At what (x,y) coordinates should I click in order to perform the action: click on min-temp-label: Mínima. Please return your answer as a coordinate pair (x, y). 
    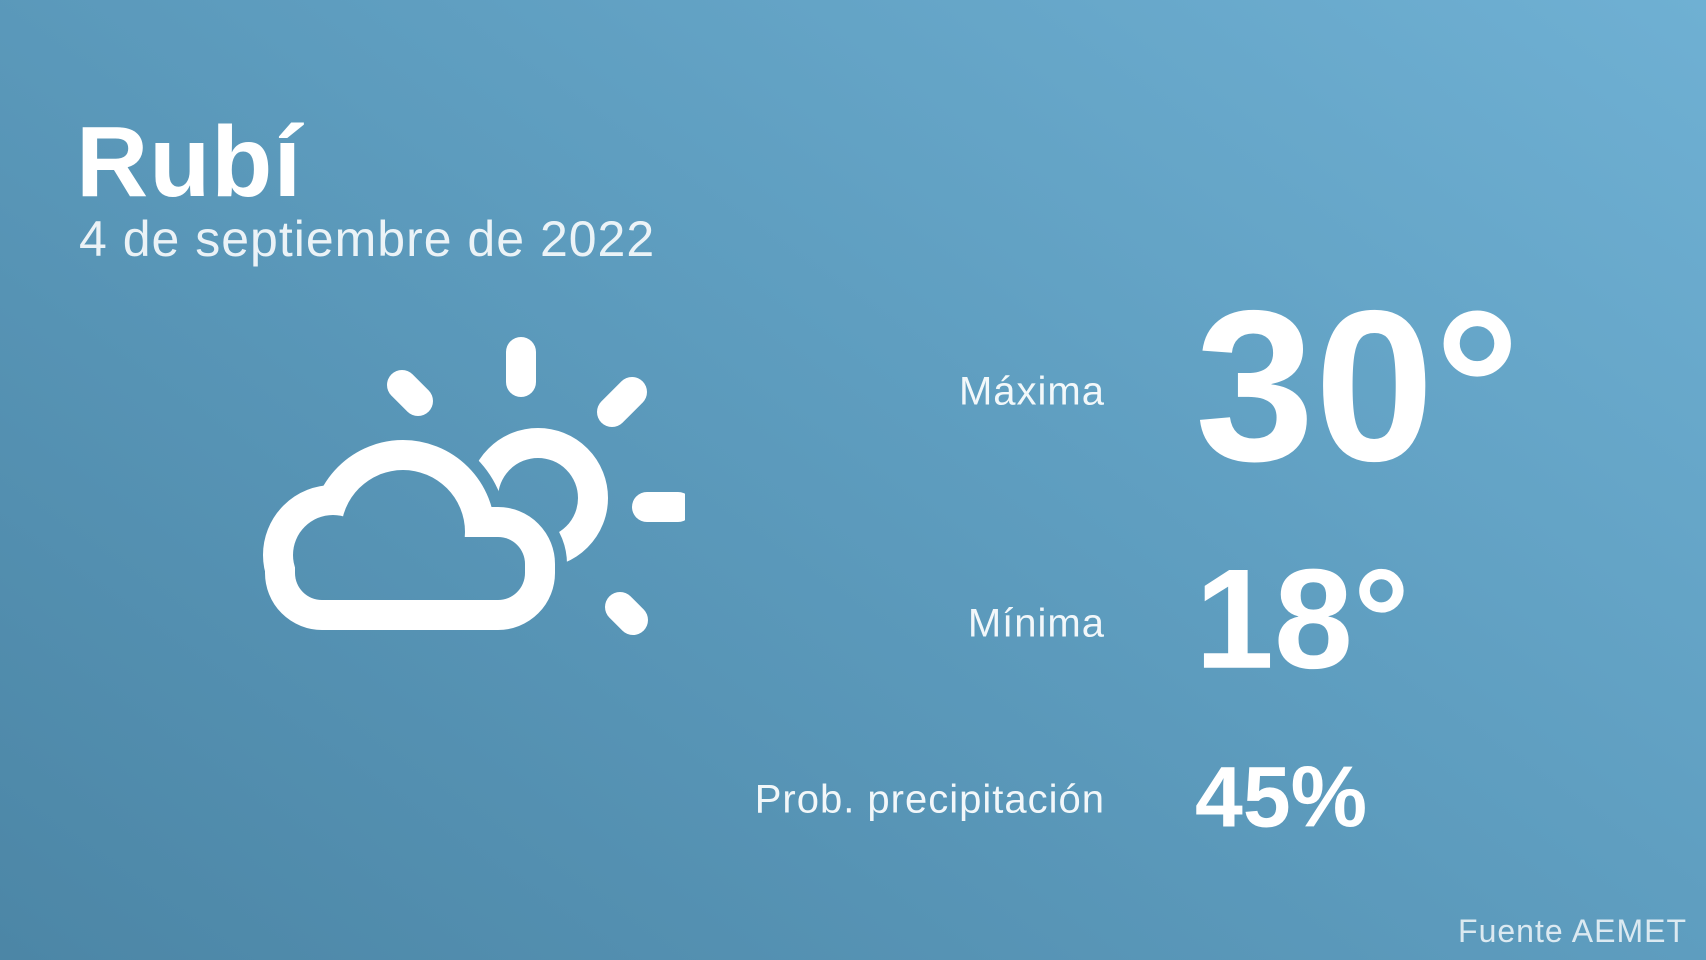
    Looking at the image, I should click on (1036, 623).